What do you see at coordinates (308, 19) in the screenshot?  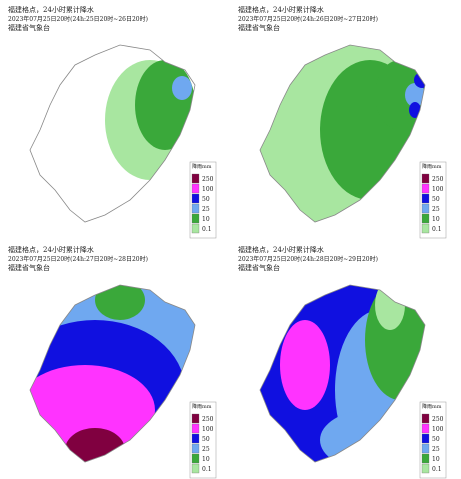 I see `panel-subtitle: 2023年07月25日20时(24h:26日20时~27日20时)` at bounding box center [308, 19].